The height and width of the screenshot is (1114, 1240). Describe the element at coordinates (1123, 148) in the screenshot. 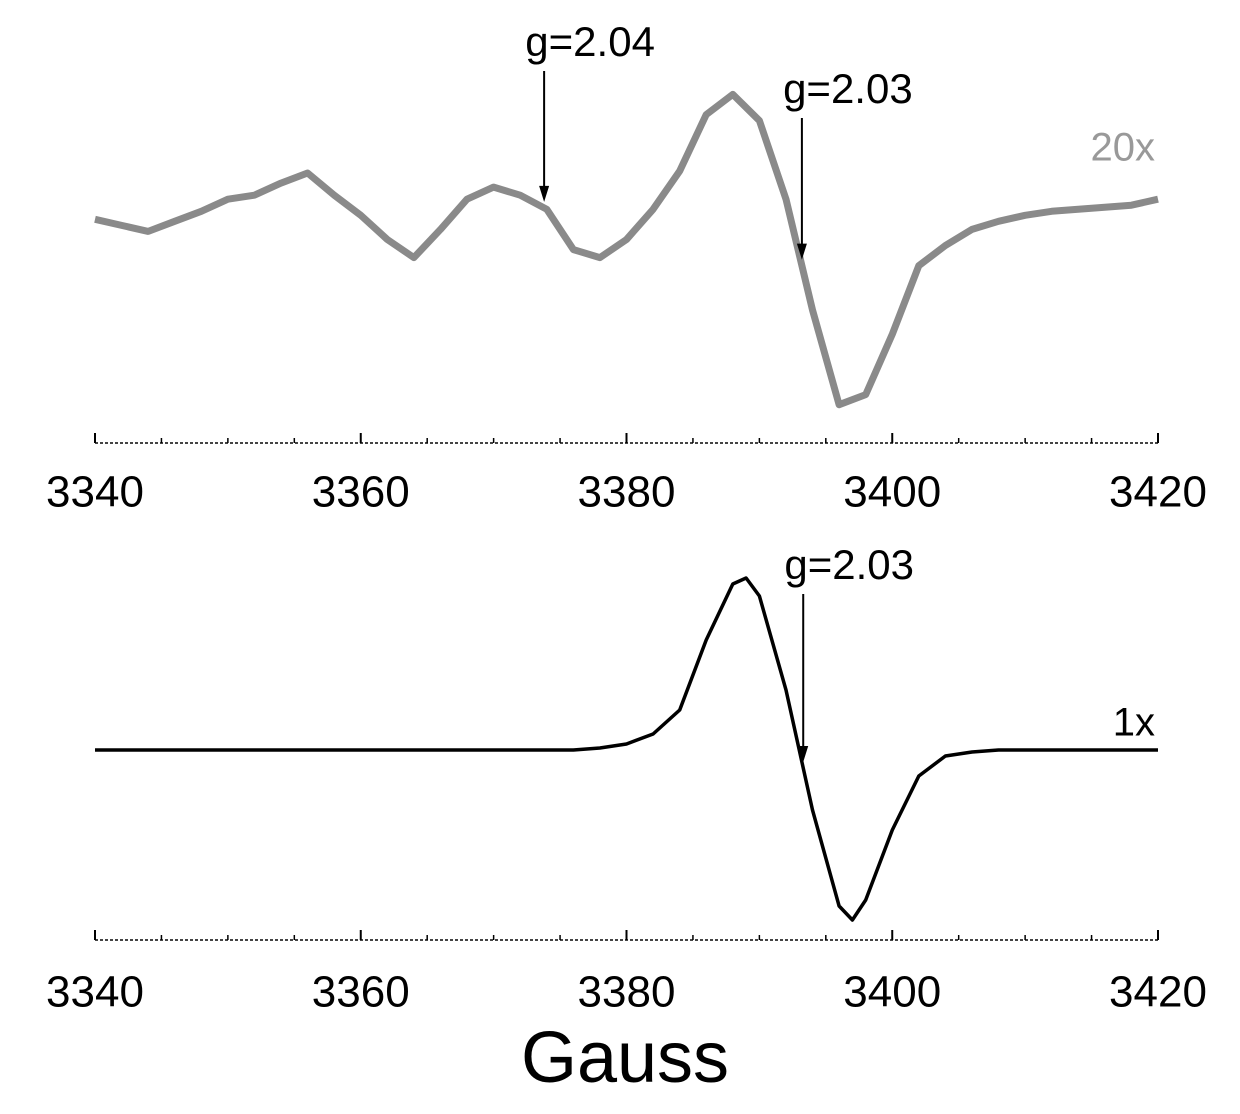

I see `scale-label: 20x` at that location.